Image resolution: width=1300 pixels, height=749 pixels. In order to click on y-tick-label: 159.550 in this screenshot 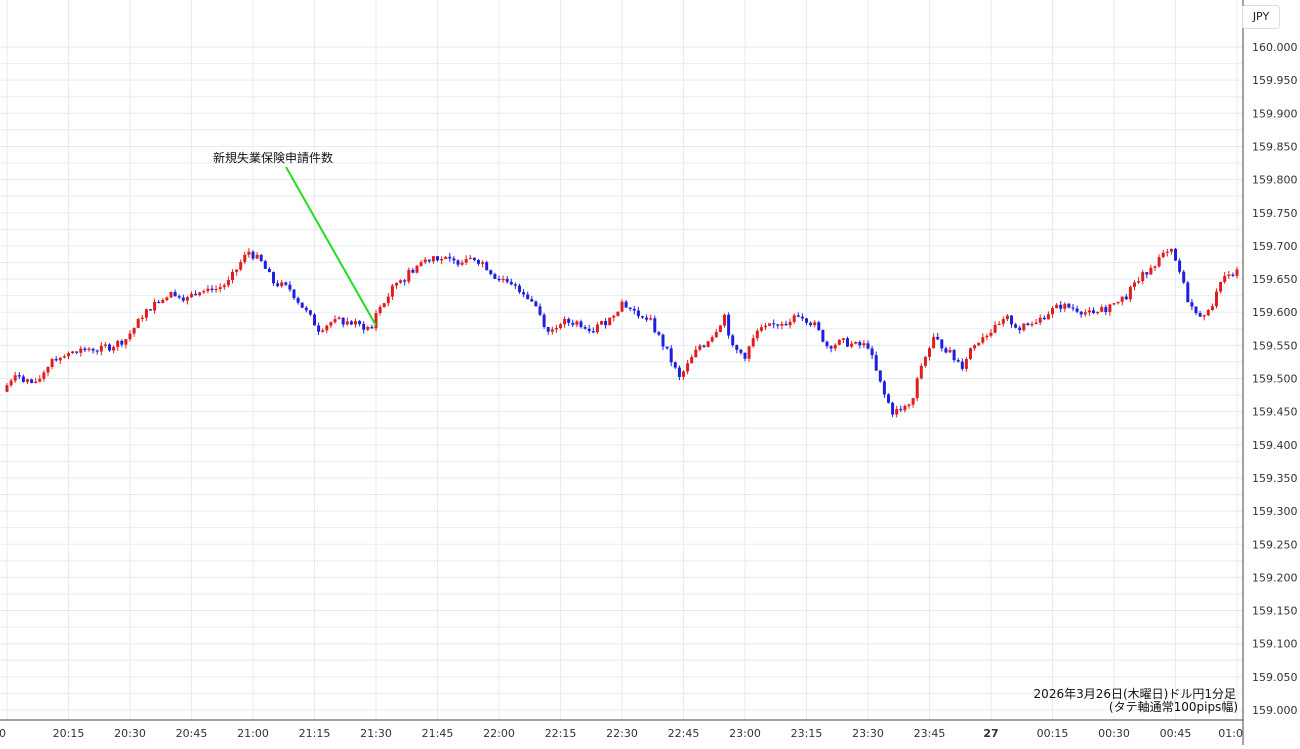, I will do `click(1275, 345)`.